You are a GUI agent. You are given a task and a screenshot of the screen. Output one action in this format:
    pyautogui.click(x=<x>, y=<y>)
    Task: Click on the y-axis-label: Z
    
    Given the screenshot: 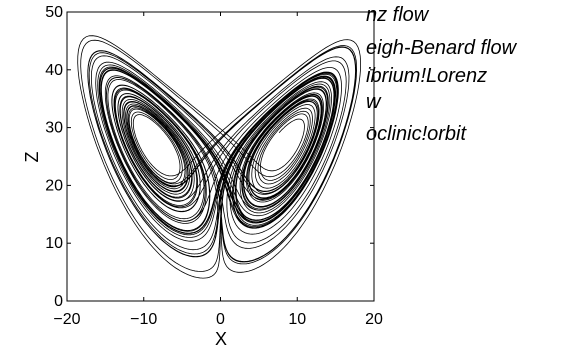 What is the action you would take?
    pyautogui.click(x=32, y=157)
    